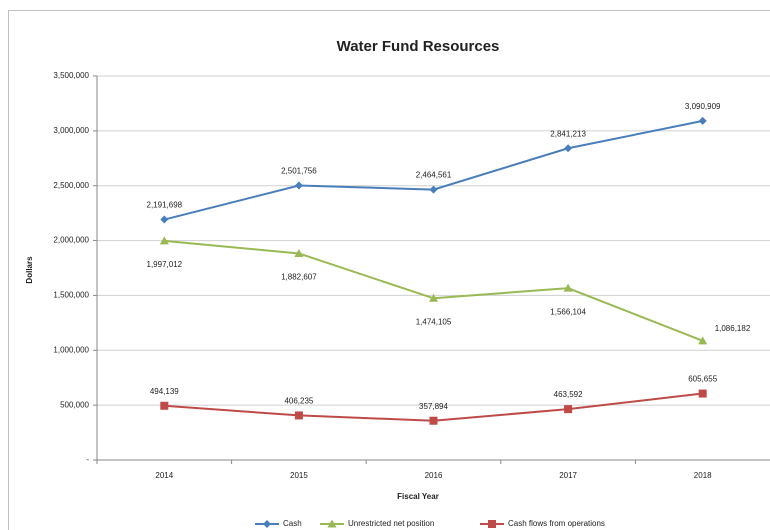 The image size is (770, 530). I want to click on x-tick-label: 2018, so click(703, 475).